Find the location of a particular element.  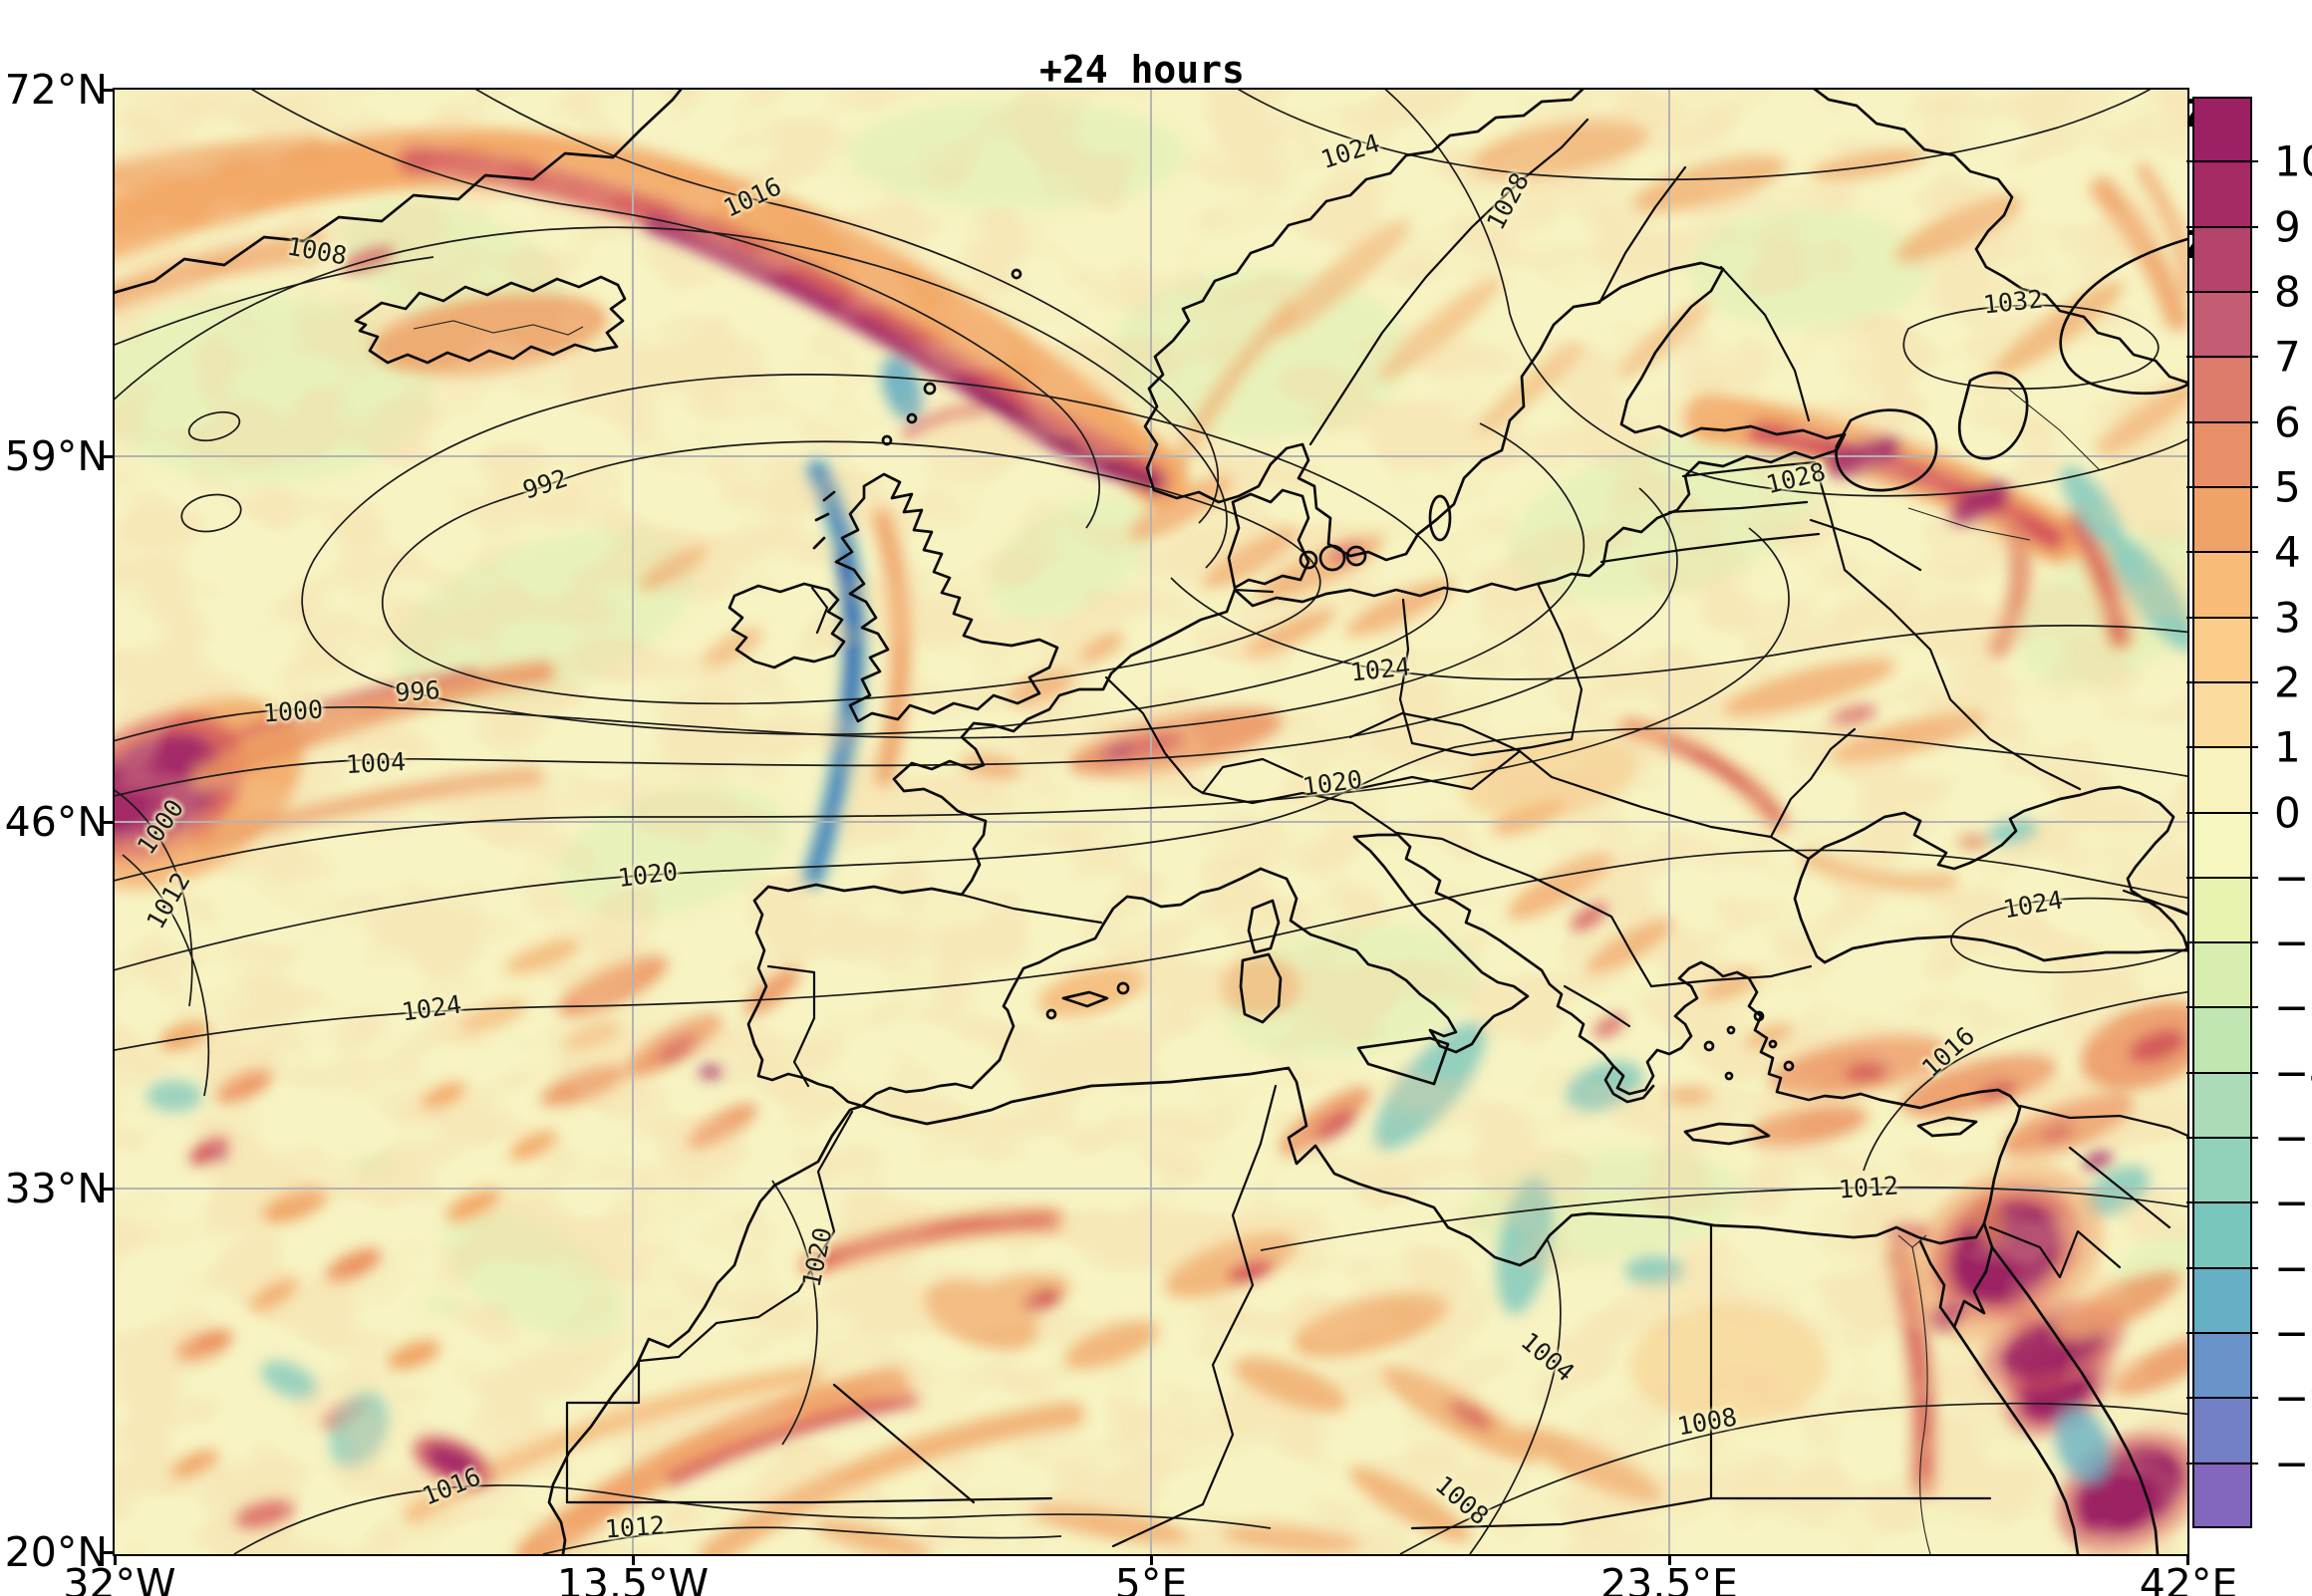

colorbar-tick-label: 10 is located at coordinates (2293, 161).